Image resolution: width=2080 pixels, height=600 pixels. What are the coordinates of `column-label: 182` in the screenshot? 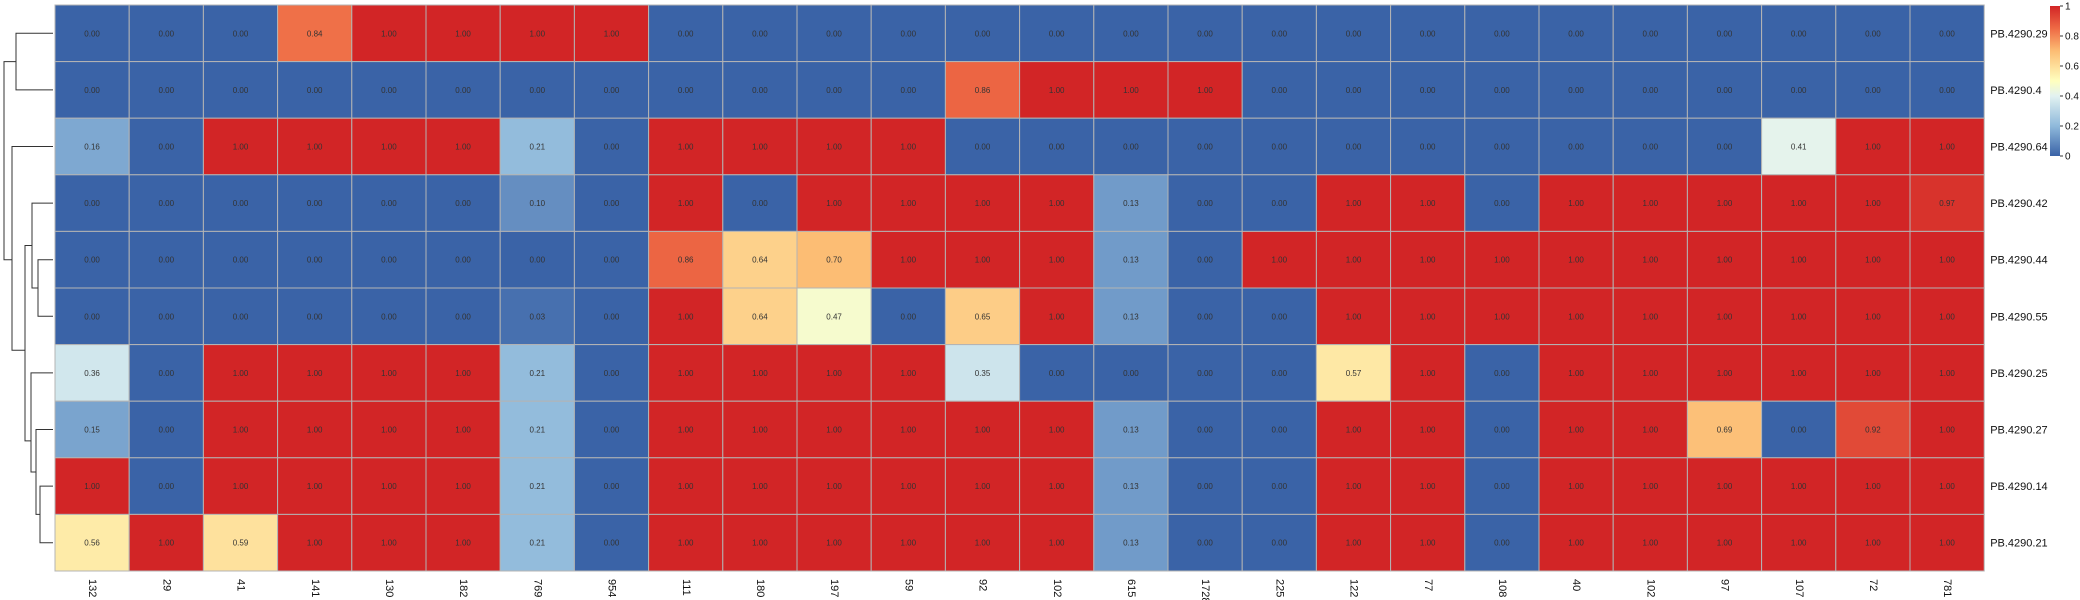 It's located at (463, 588).